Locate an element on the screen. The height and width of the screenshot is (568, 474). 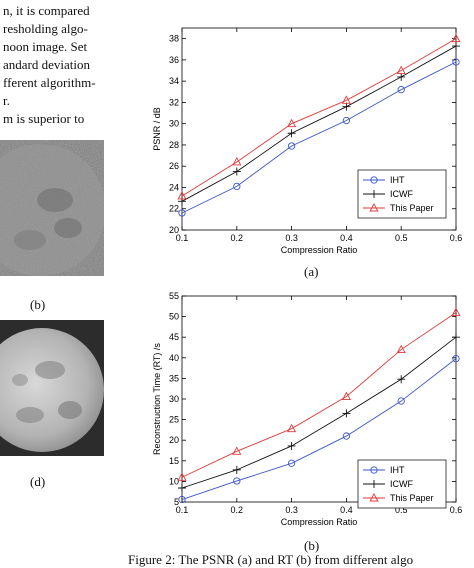
y-tick-label: 38 is located at coordinates (174, 39).